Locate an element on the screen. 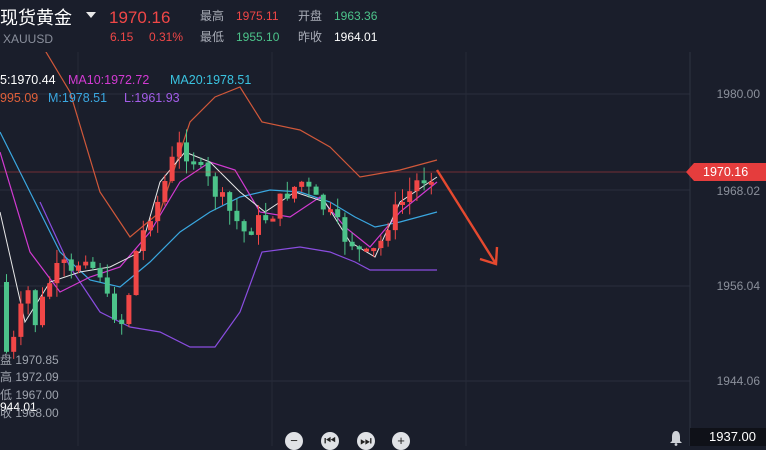  high-label: 最高 is located at coordinates (212, 16).